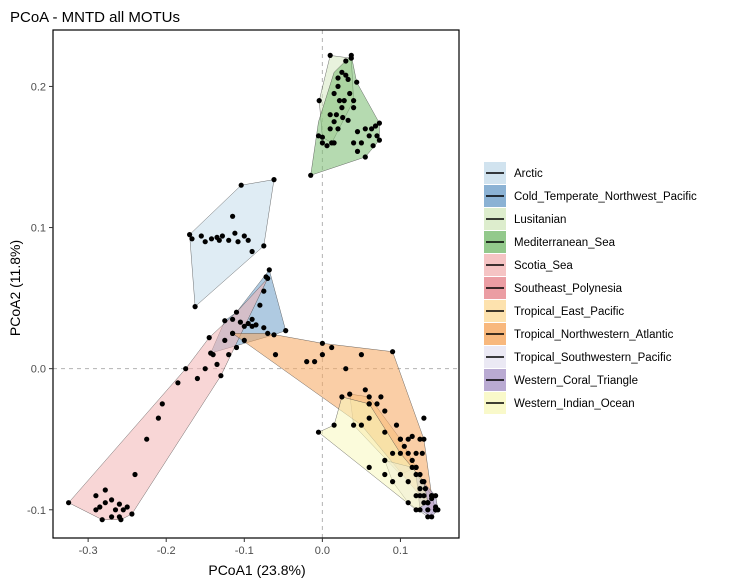 The height and width of the screenshot is (583, 731). What do you see at coordinates (243, 547) in the screenshot?
I see `x-axis: -0.3 -0.2 -0.1 0.0 0.1` at bounding box center [243, 547].